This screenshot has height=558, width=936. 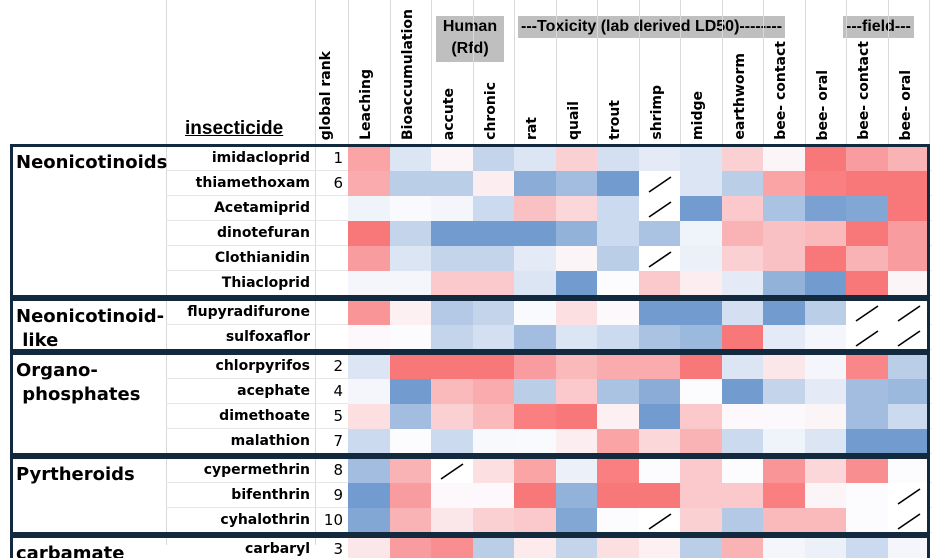 What do you see at coordinates (657, 112) in the screenshot?
I see `column-header: shrimp` at bounding box center [657, 112].